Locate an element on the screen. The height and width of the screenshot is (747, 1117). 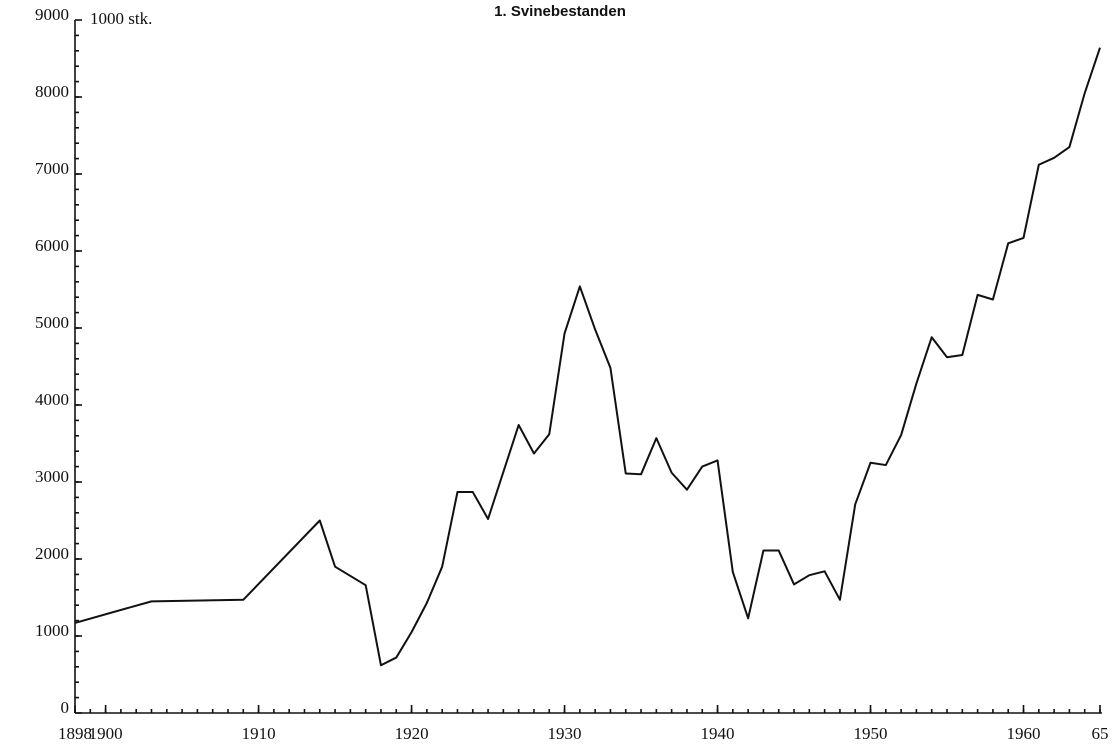
y-tick-label: 8000 is located at coordinates (52, 91).